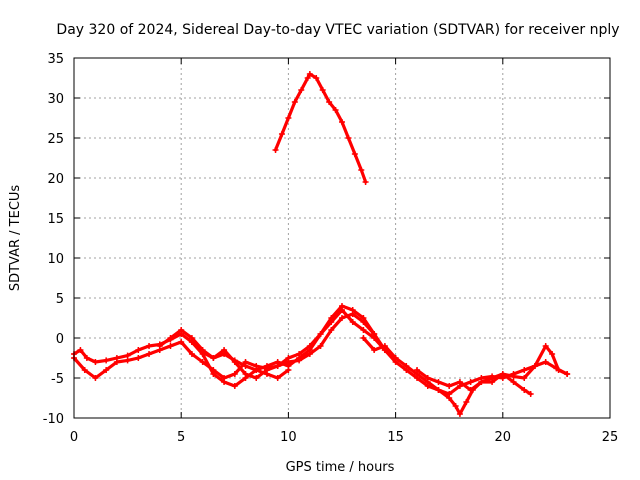 The height and width of the screenshot is (480, 640). I want to click on y-tick-label: 30, so click(55, 99).